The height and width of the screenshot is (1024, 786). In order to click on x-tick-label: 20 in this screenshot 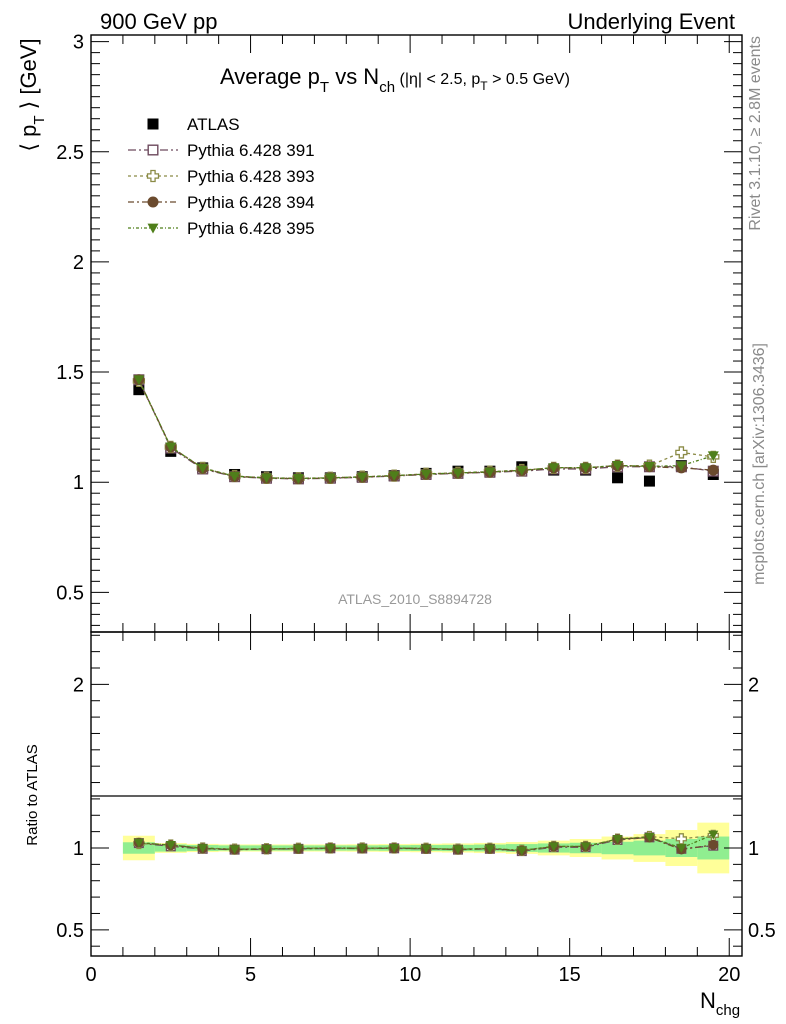, I will do `click(729, 975)`.